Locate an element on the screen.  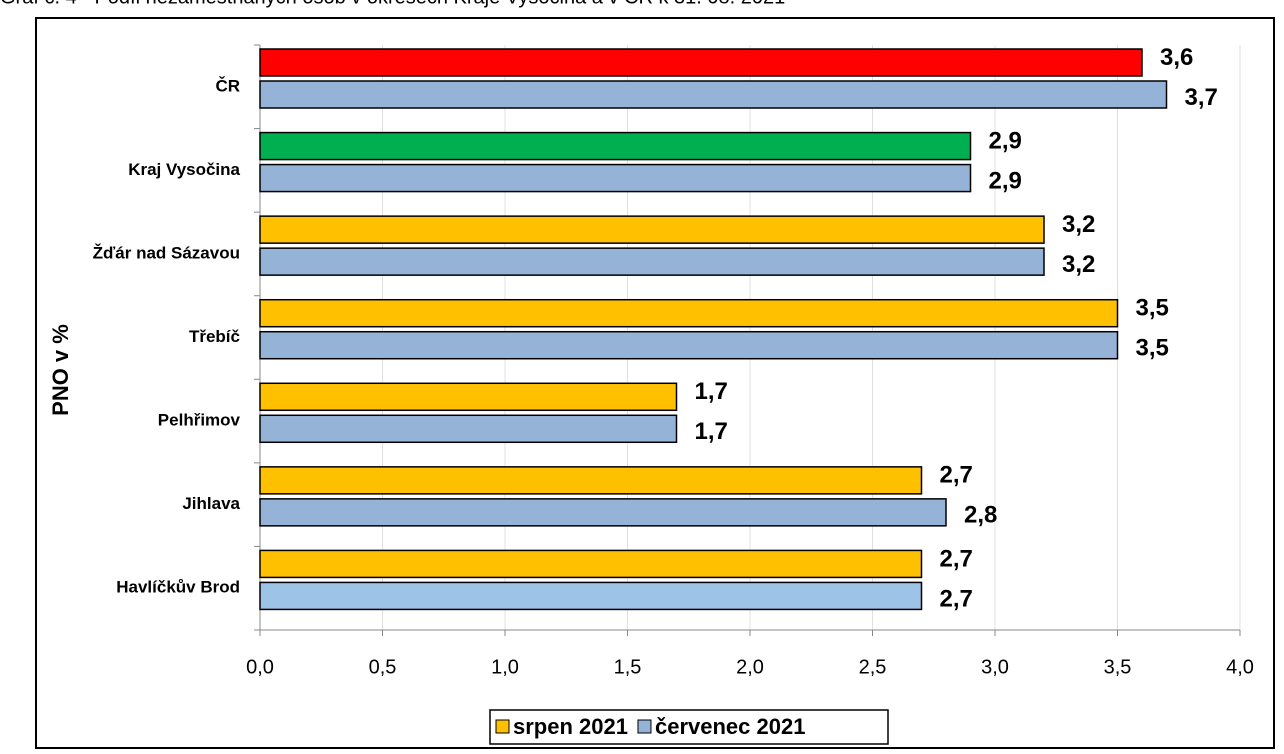
y-tick-label: Kraj Vysočina is located at coordinates (184, 169).